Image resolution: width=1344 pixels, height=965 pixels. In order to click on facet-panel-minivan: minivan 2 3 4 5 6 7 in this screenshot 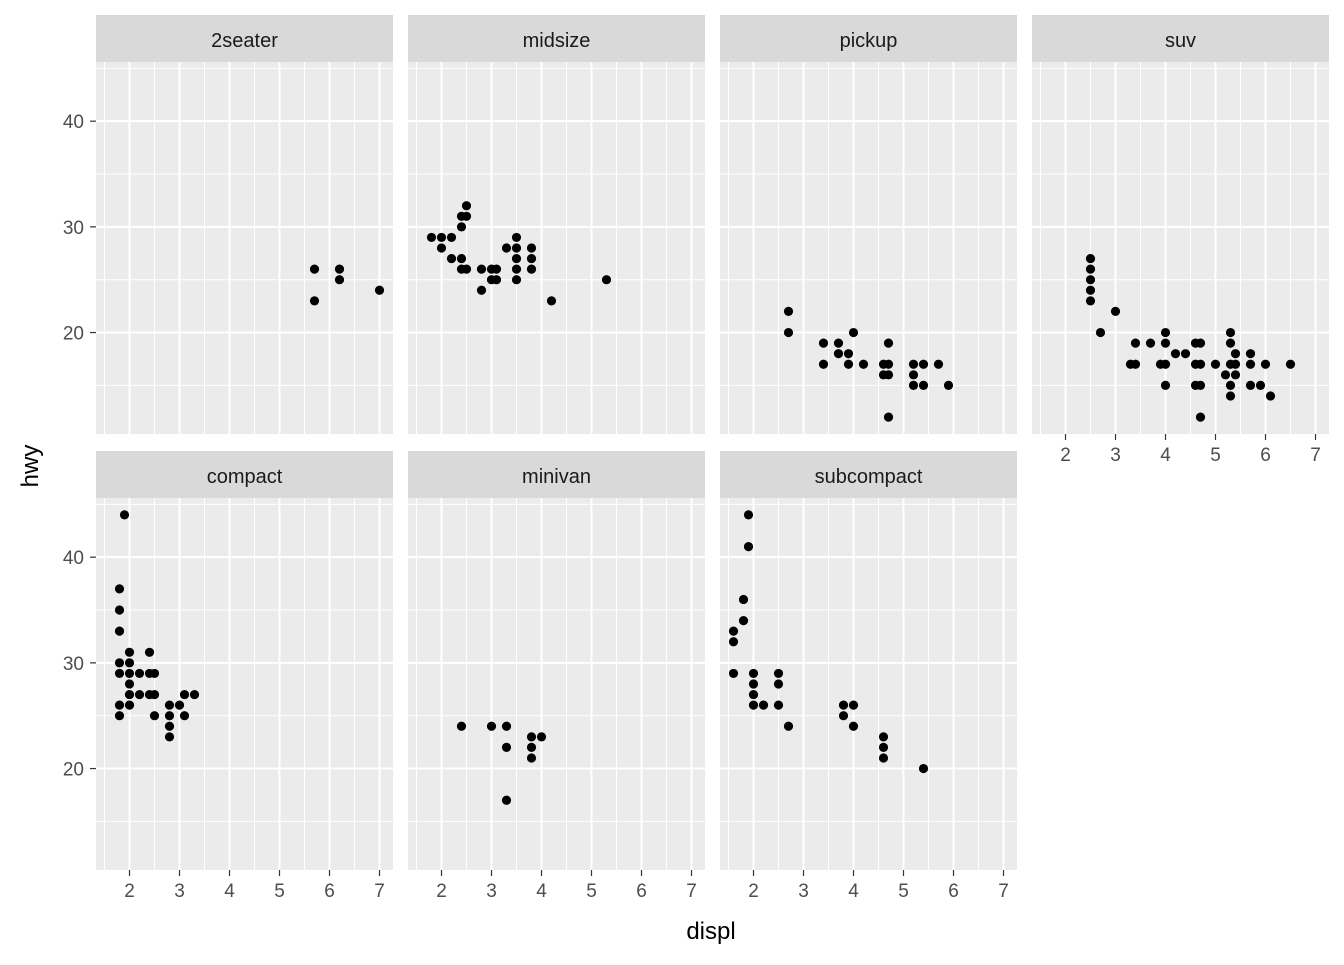, I will do `click(556, 676)`.